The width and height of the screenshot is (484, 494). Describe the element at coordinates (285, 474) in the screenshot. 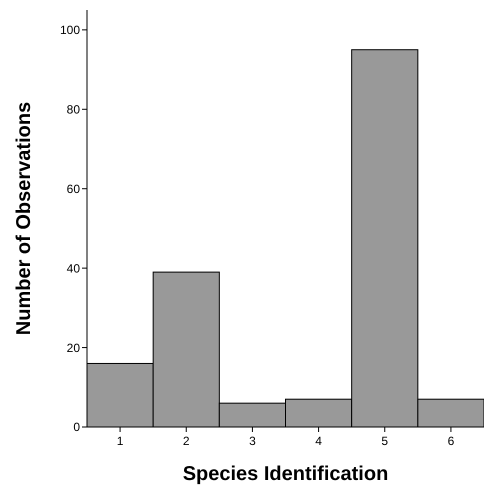

I see `x-axis-title: Species Identification` at that location.